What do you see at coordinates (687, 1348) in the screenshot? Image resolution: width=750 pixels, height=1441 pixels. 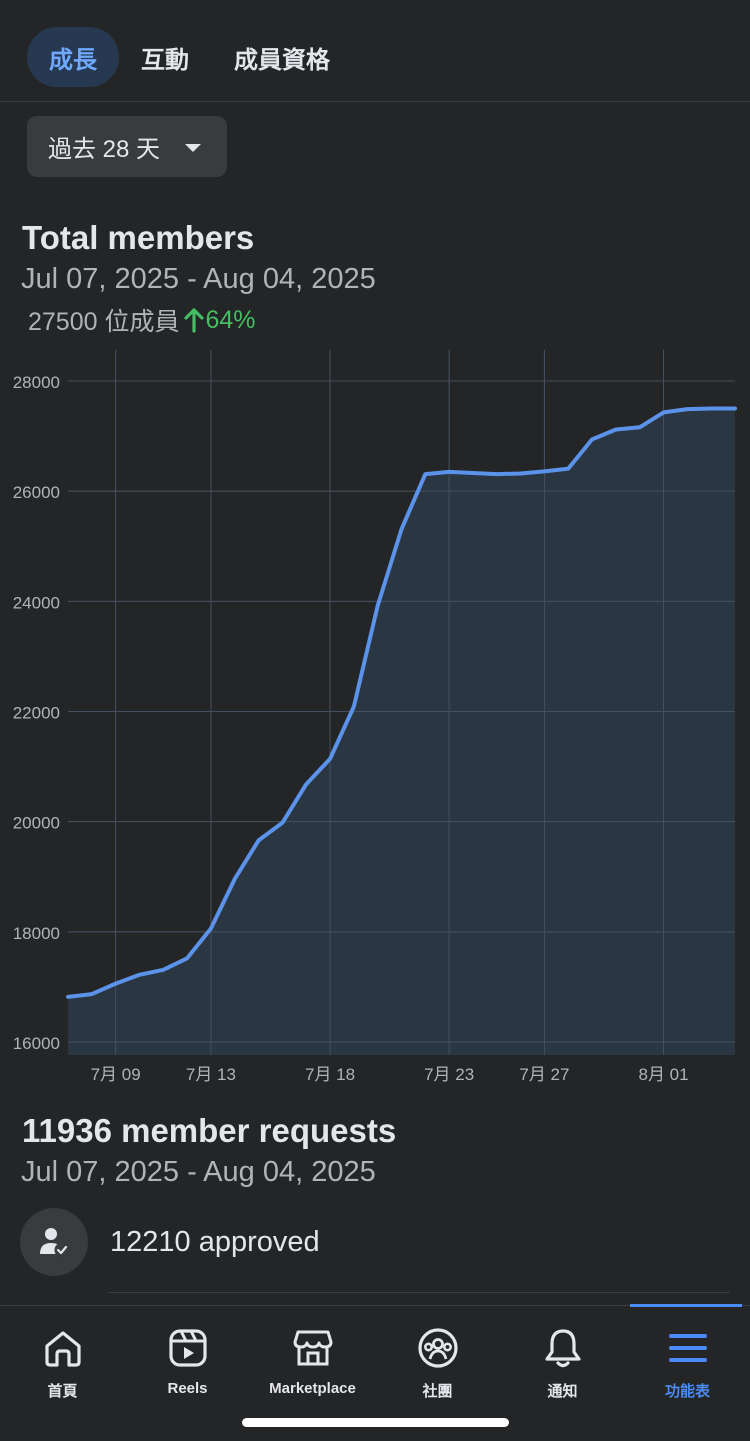 I see `menu-icon` at bounding box center [687, 1348].